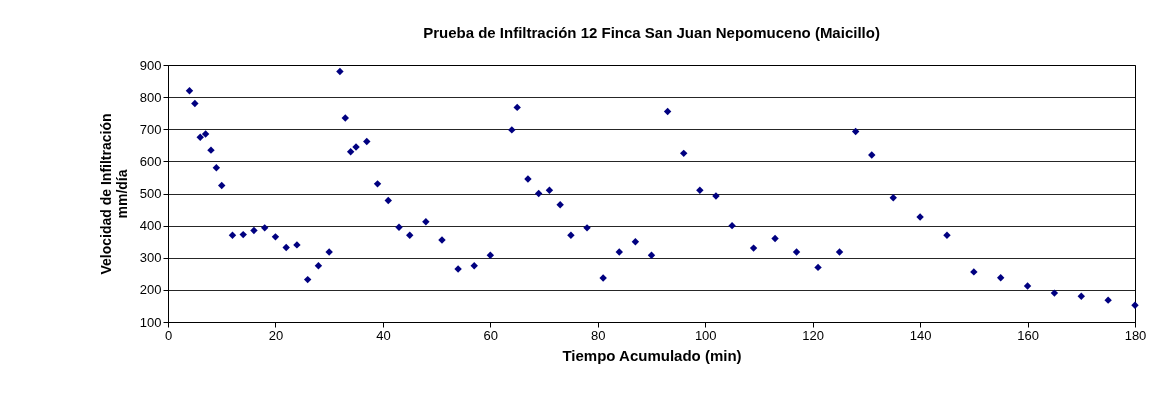 The width and height of the screenshot is (1169, 403). Describe the element at coordinates (150, 290) in the screenshot. I see `y-tick-label: 200` at that location.